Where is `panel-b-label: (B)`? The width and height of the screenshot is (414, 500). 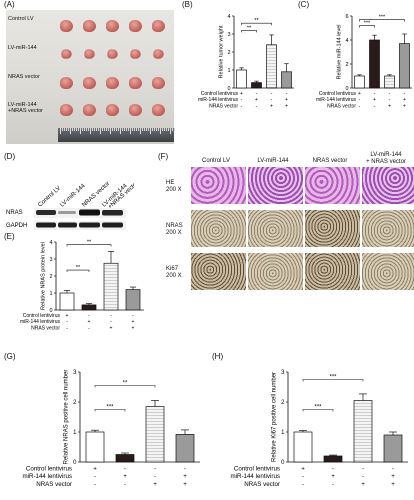 panel-b-label: (B) is located at coordinates (187, 4).